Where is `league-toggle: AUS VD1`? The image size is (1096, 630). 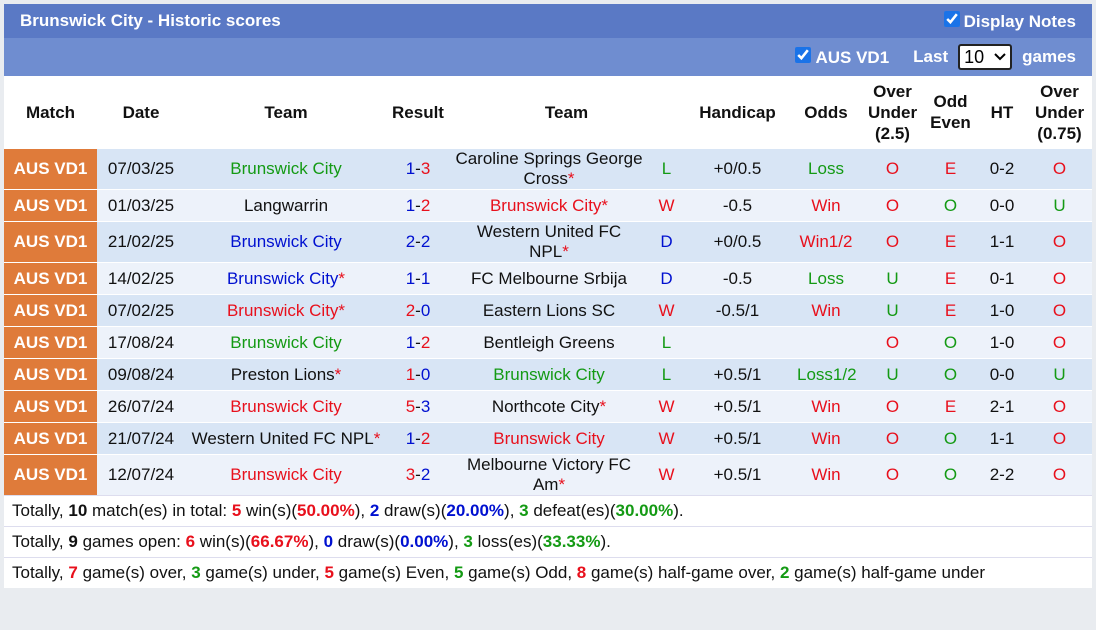
league-toggle: AUS VD1 is located at coordinates (842, 57).